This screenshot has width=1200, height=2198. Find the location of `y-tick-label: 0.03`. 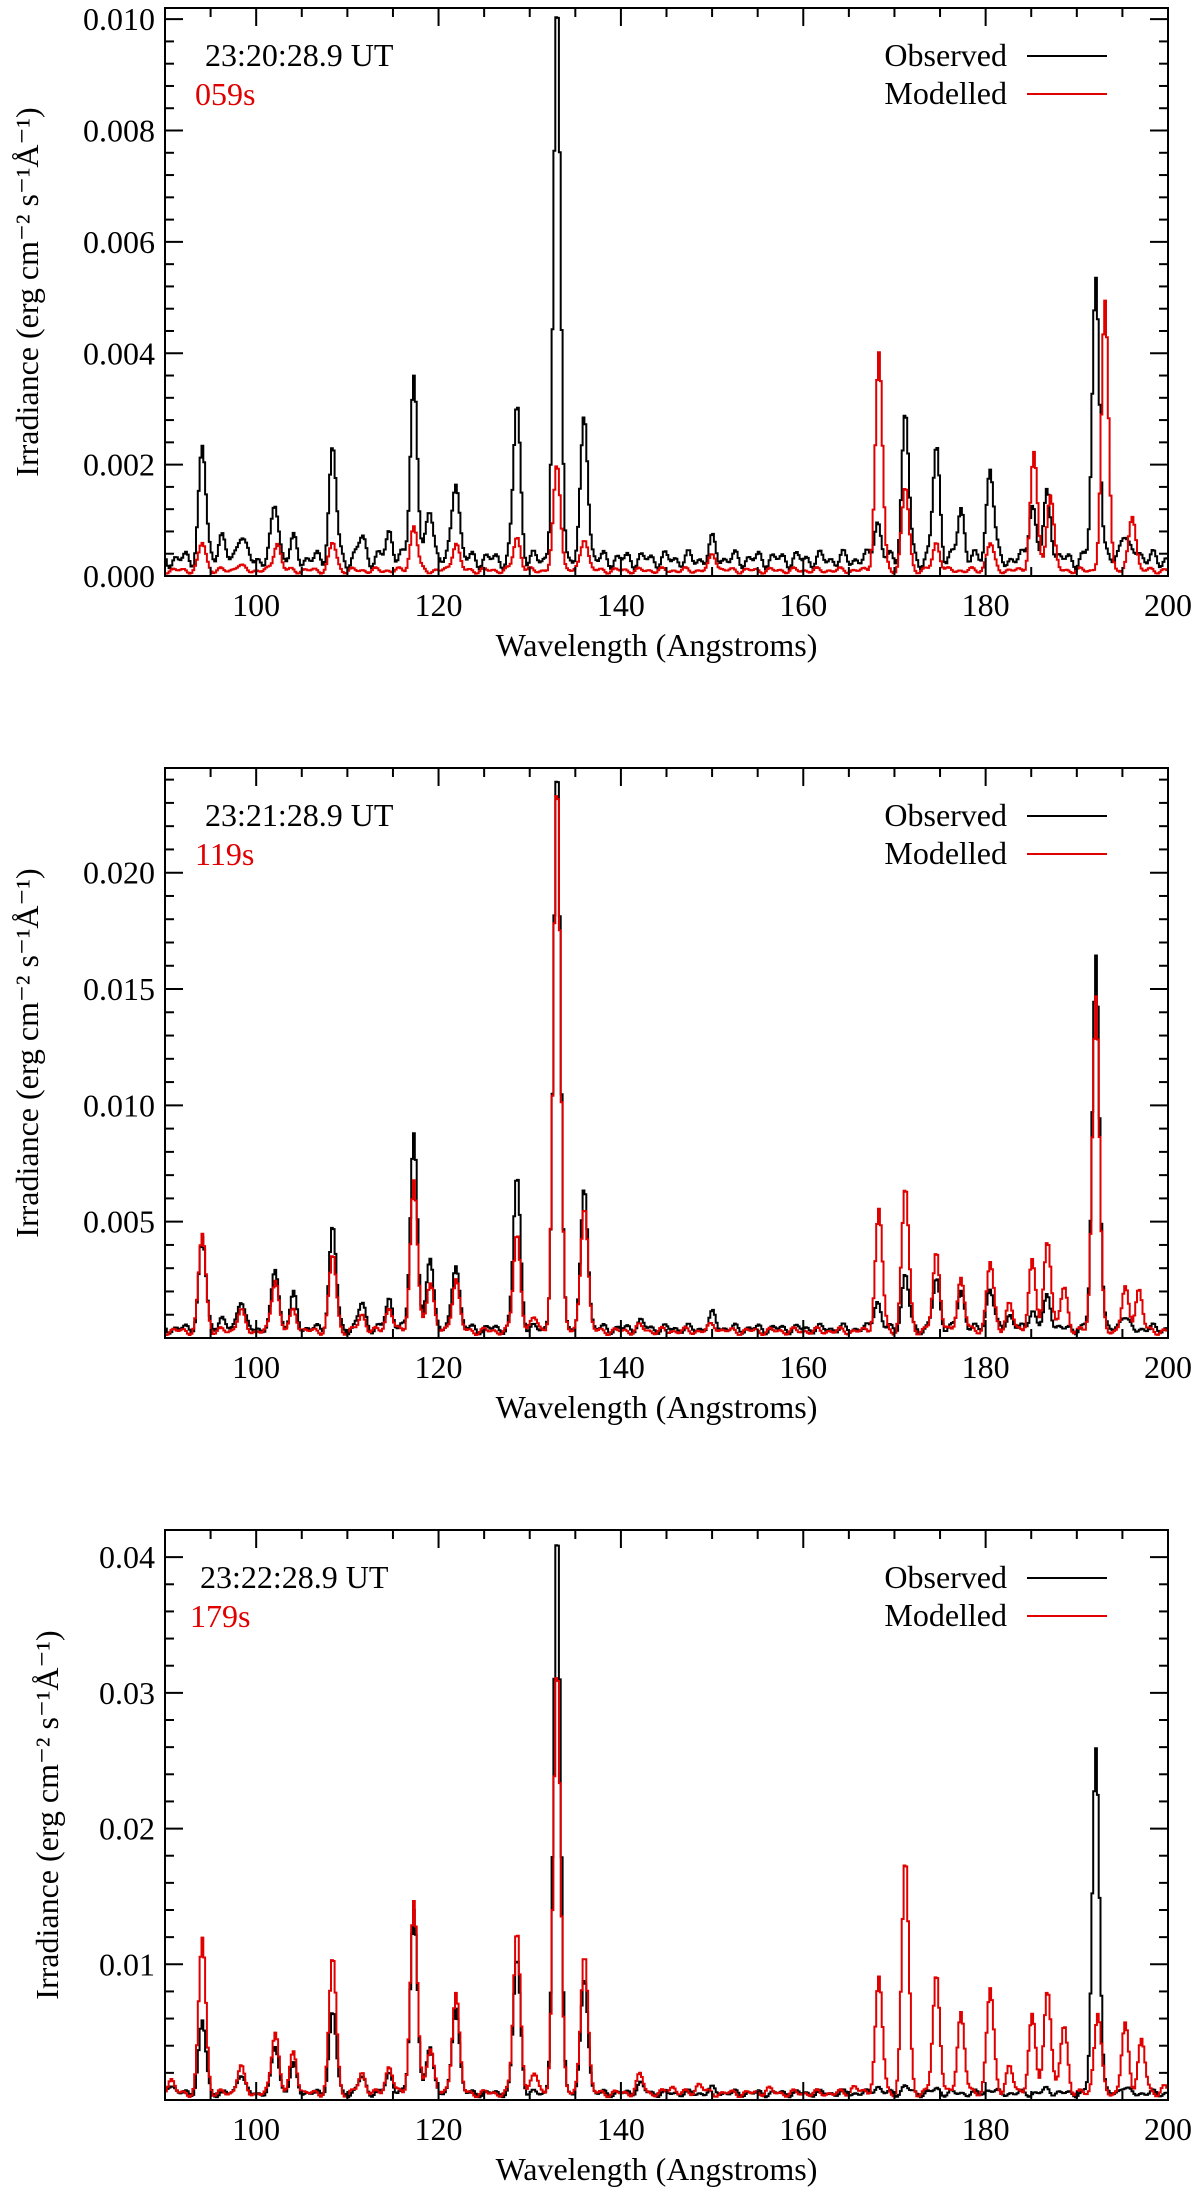

y-tick-label: 0.03 is located at coordinates (127, 1693).